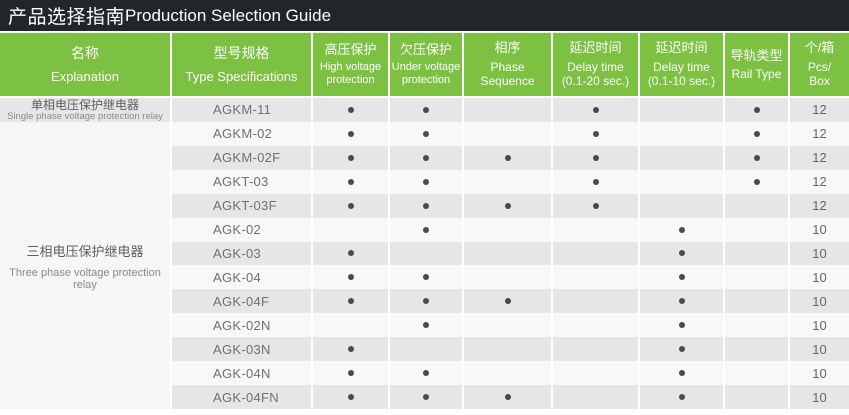 This screenshot has width=849, height=415. What do you see at coordinates (242, 325) in the screenshot?
I see `model-cell: AGK-02N` at bounding box center [242, 325].